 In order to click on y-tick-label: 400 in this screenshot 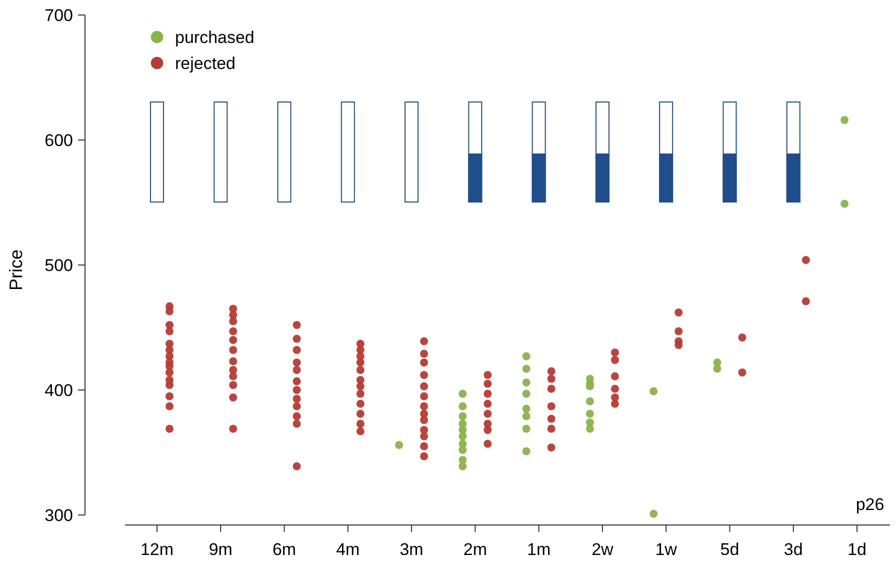, I will do `click(58, 390)`.